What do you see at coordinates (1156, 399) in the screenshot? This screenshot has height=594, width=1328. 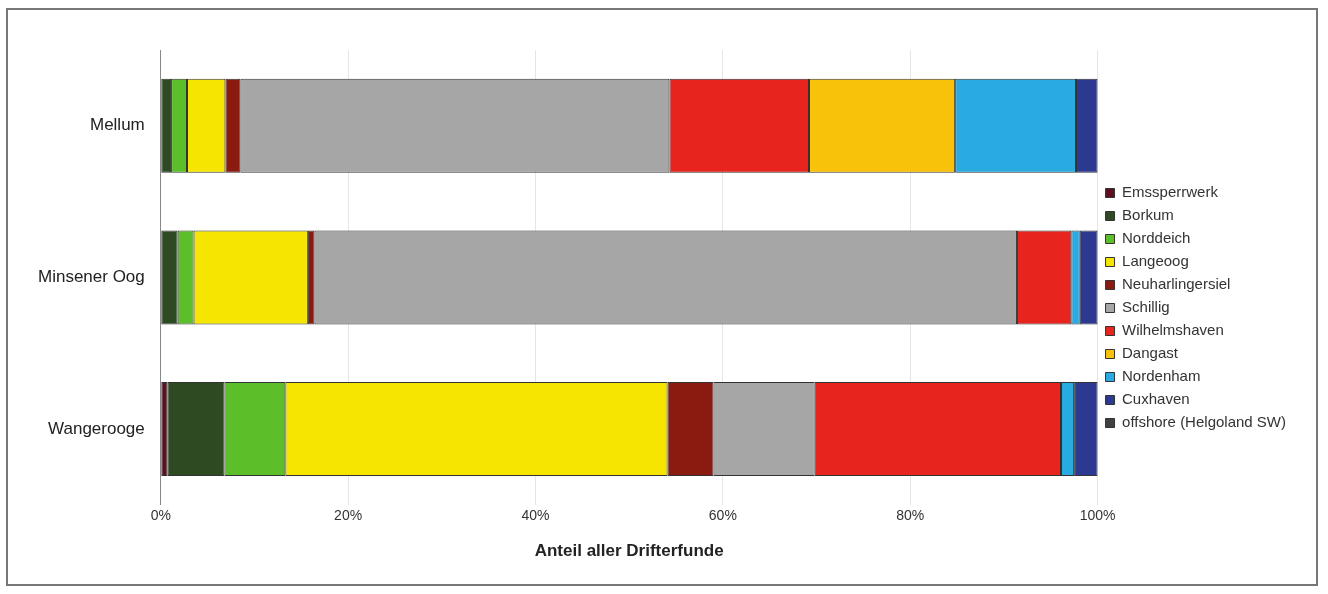 I see `legend-label: Cuxhaven` at bounding box center [1156, 399].